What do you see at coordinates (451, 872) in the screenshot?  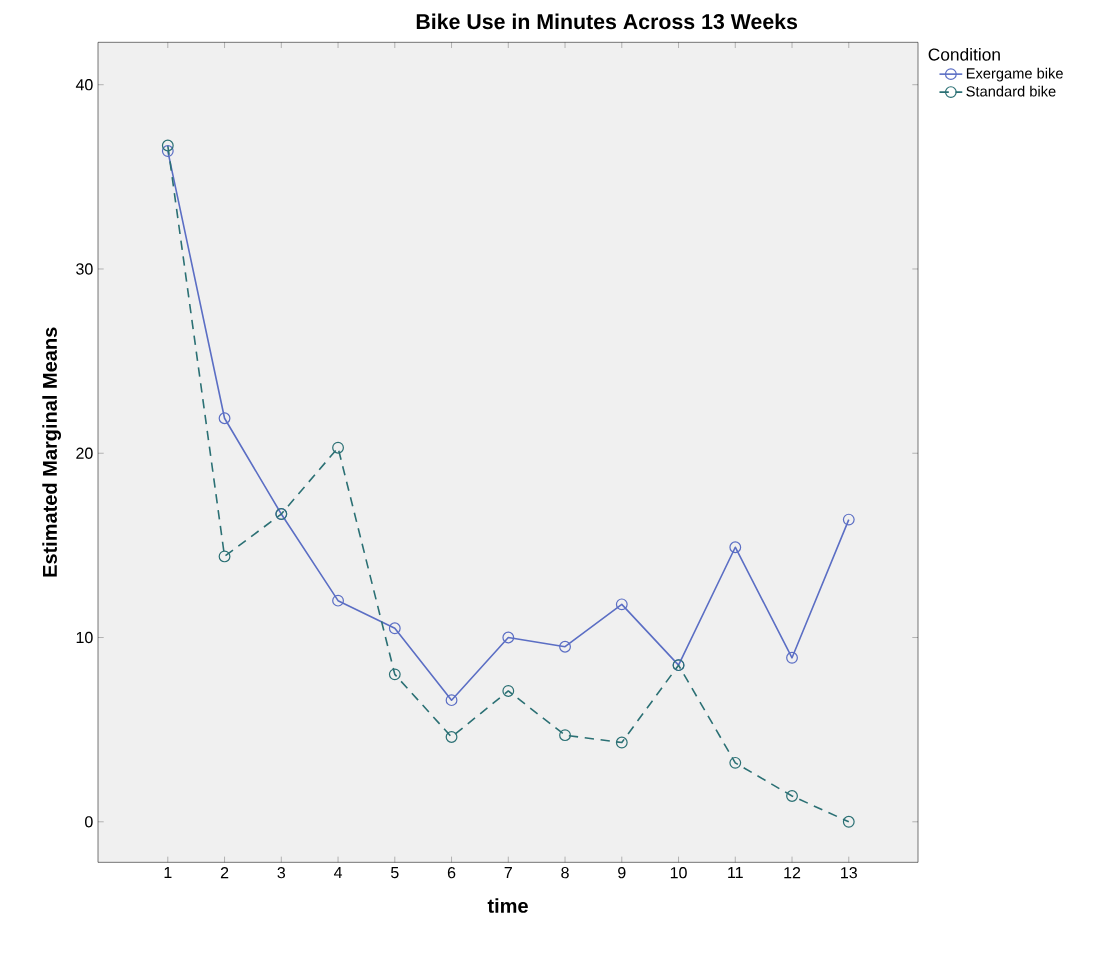 I see `x-tick-label: 6` at bounding box center [451, 872].